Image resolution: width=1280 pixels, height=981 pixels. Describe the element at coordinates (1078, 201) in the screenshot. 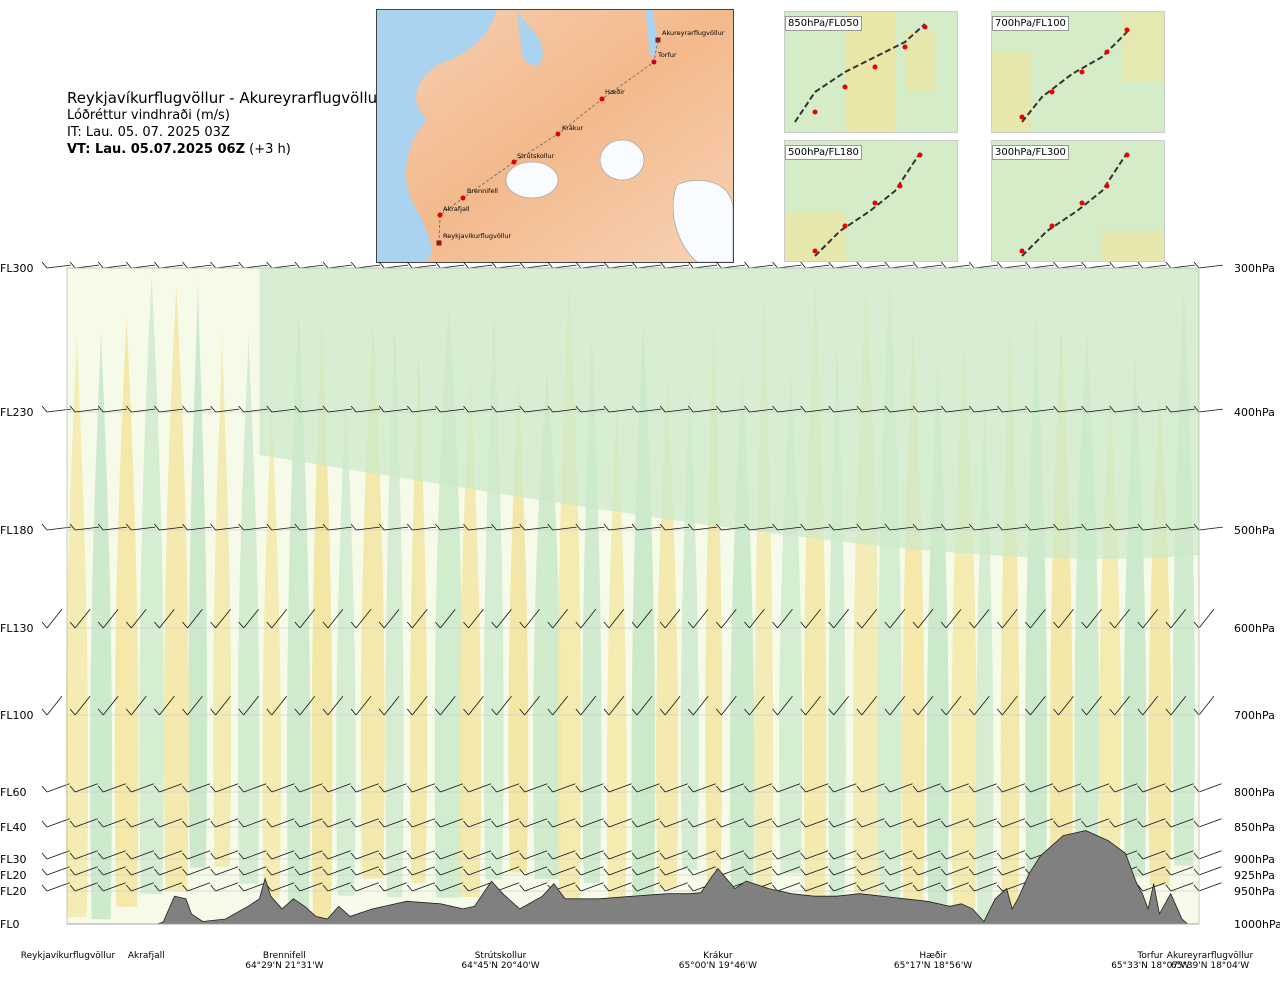

I see `mini-map-300: 300hPa/FL300` at that location.